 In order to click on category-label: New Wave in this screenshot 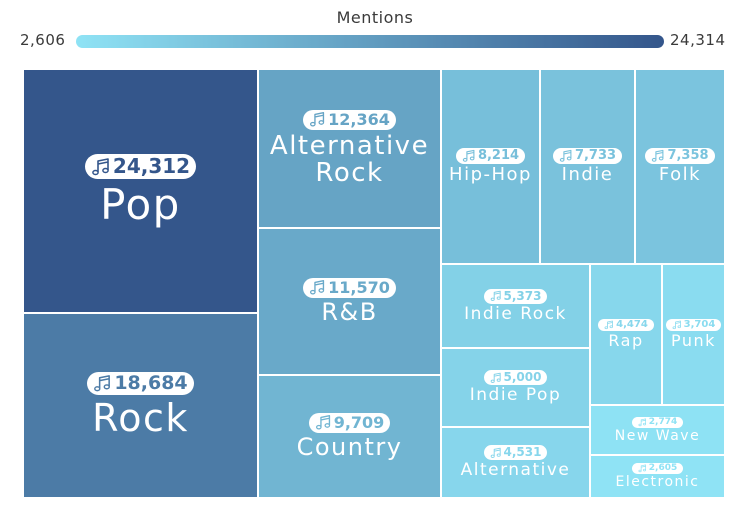, I will do `click(657, 435)`.